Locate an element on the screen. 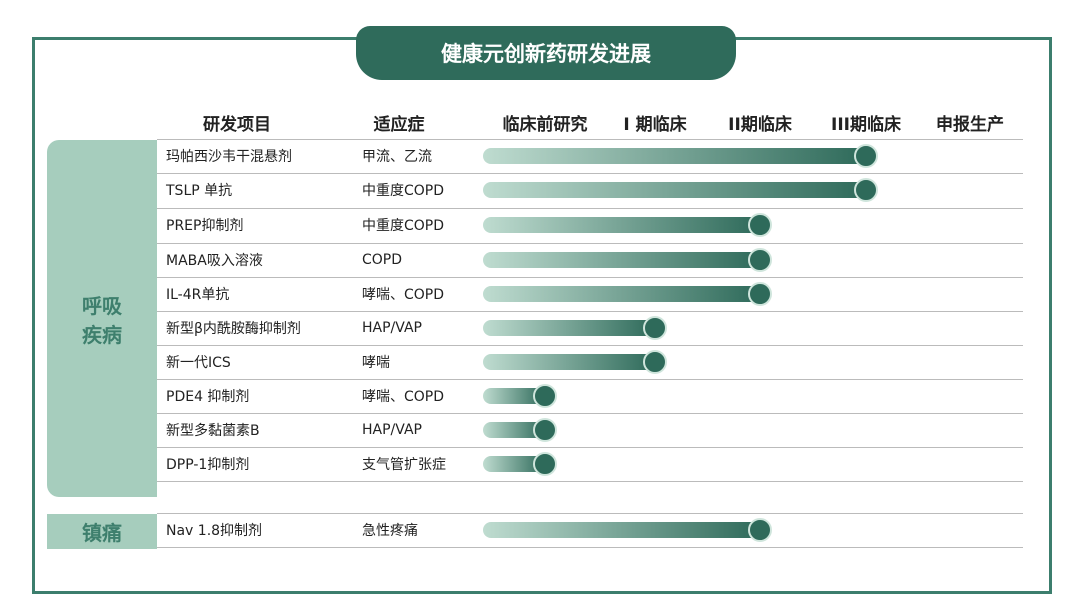  column-header: 申报生产 is located at coordinates (970, 125).